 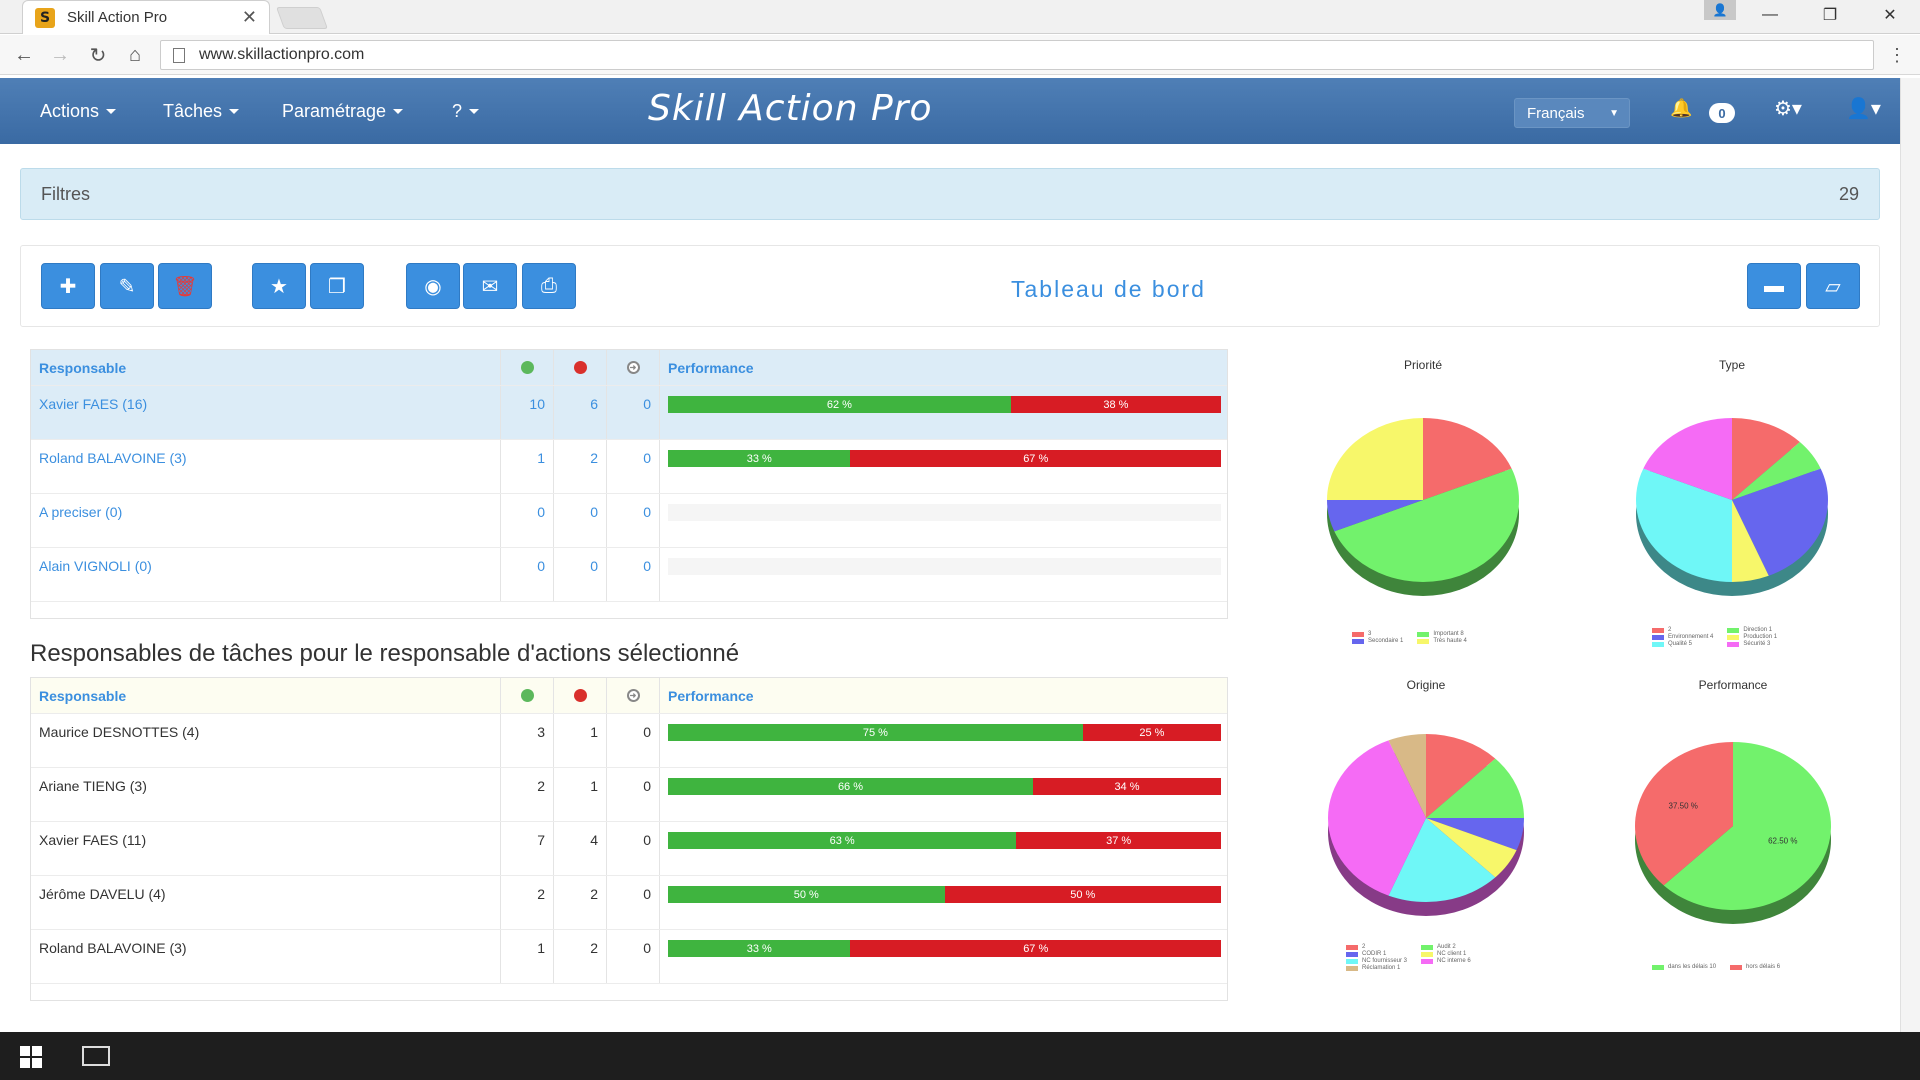 What do you see at coordinates (466, 111) in the screenshot?
I see `menu-help: ?` at bounding box center [466, 111].